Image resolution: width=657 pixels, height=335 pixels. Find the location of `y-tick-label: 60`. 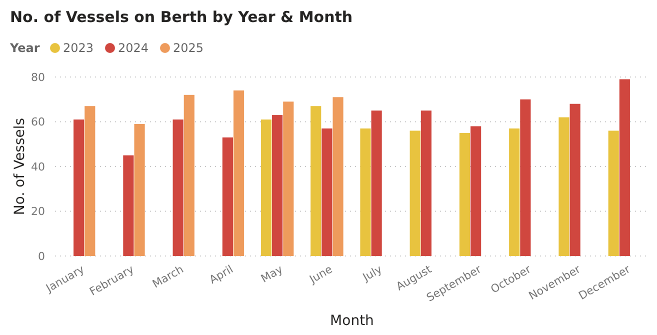

y-tick-label: 60 is located at coordinates (38, 122).